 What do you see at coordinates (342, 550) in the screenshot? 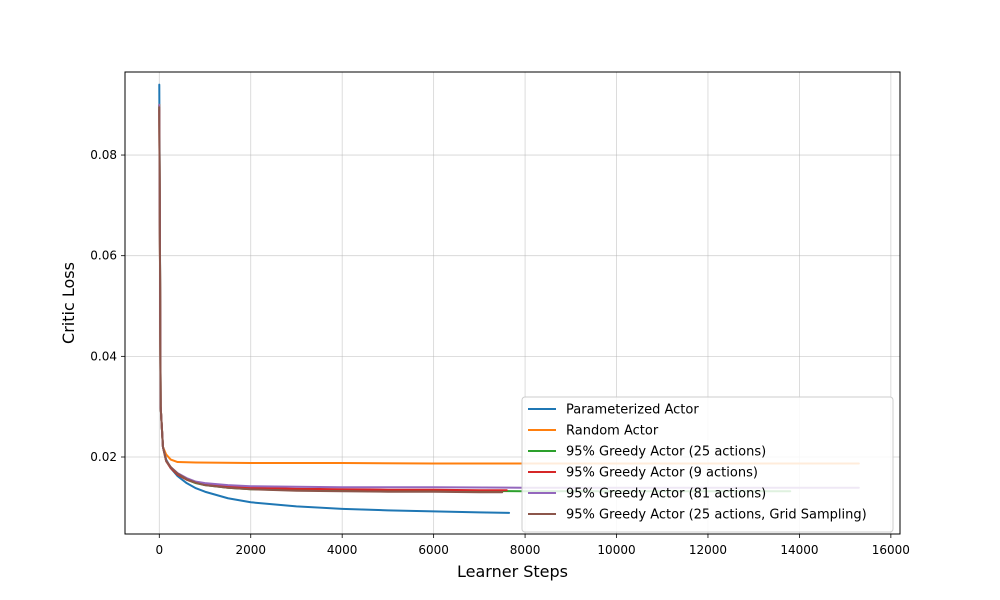
I see `x-tick-label: 4000` at bounding box center [342, 550].